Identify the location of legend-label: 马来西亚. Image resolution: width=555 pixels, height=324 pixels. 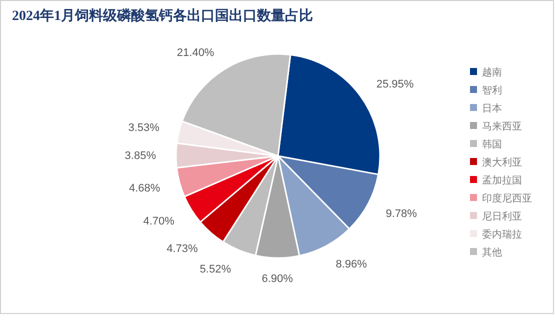
(502, 126).